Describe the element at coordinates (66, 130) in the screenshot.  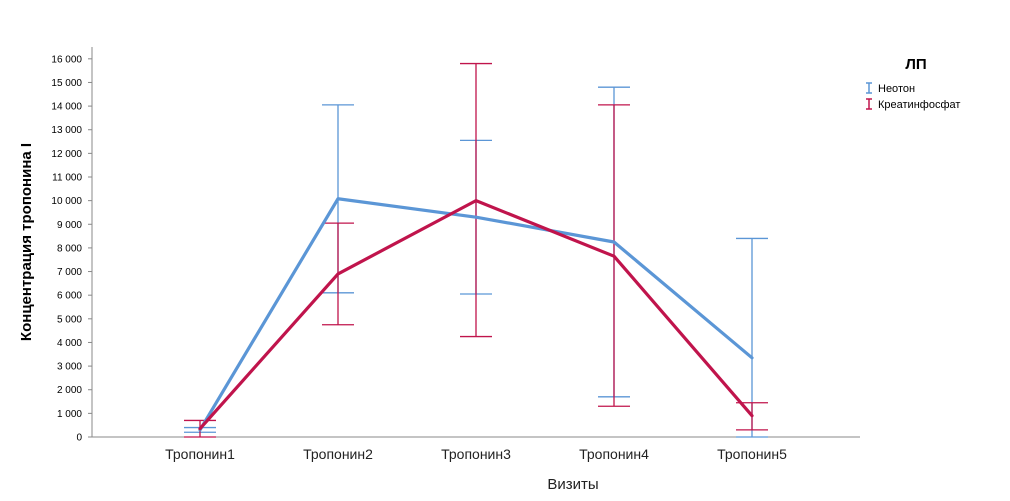
I see `y-tick-label: 13 000` at that location.